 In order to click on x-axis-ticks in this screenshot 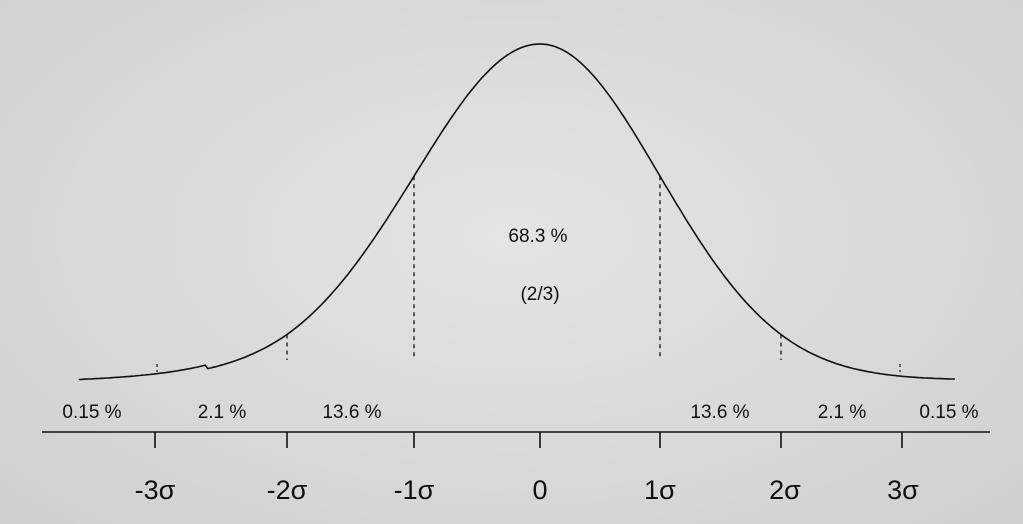, I will do `click(528, 440)`.